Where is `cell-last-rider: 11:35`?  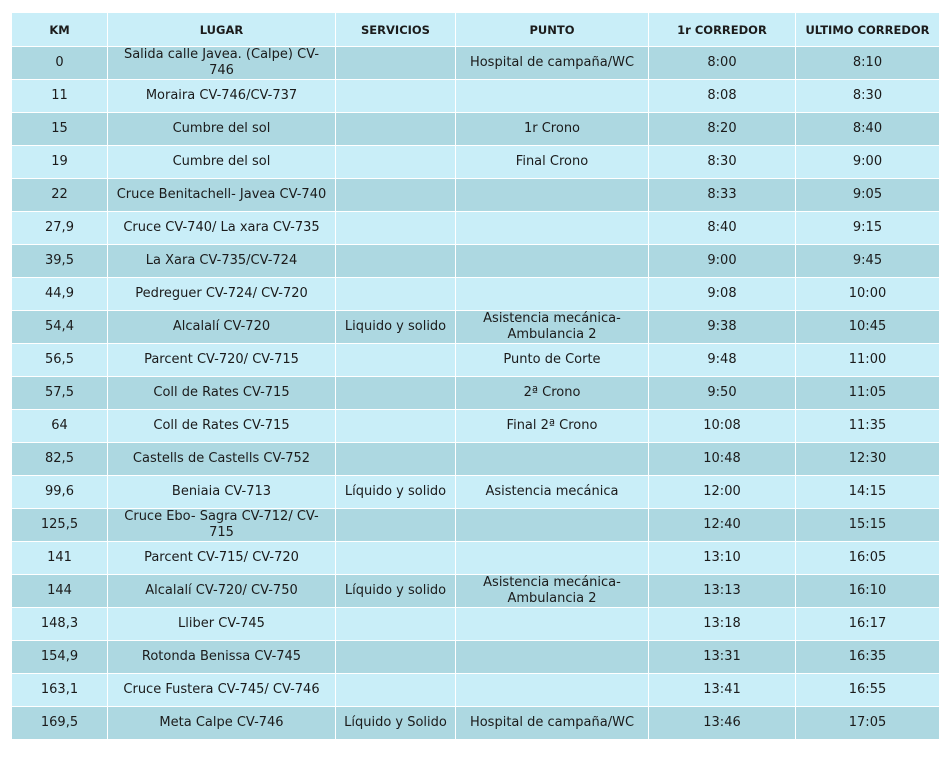 cell-last-rider: 11:35 is located at coordinates (867, 426).